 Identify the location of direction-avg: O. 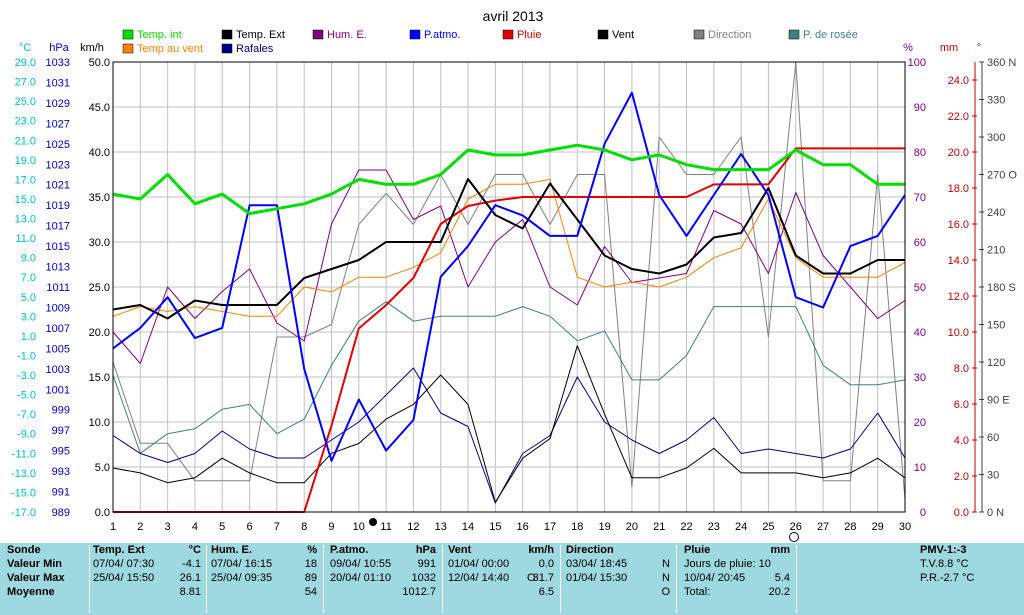
(665, 592).